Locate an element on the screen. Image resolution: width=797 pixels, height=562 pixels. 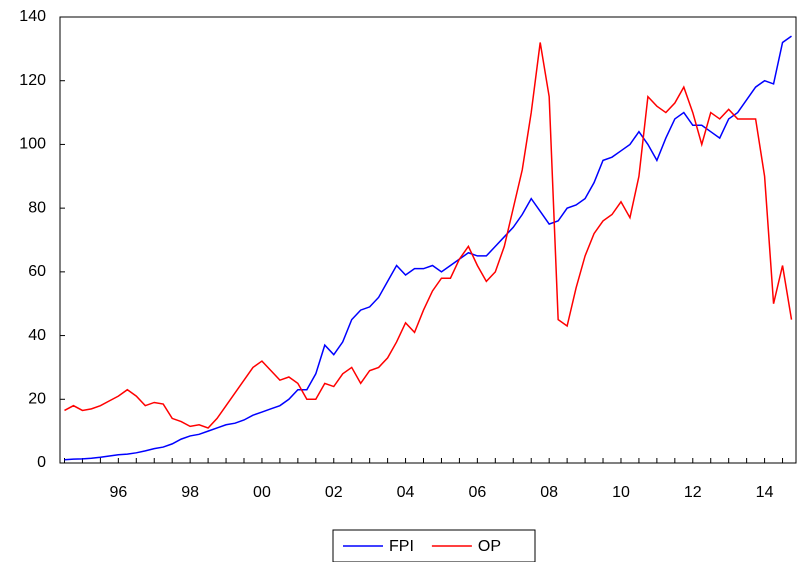
x-tick-label: 08 is located at coordinates (549, 492).